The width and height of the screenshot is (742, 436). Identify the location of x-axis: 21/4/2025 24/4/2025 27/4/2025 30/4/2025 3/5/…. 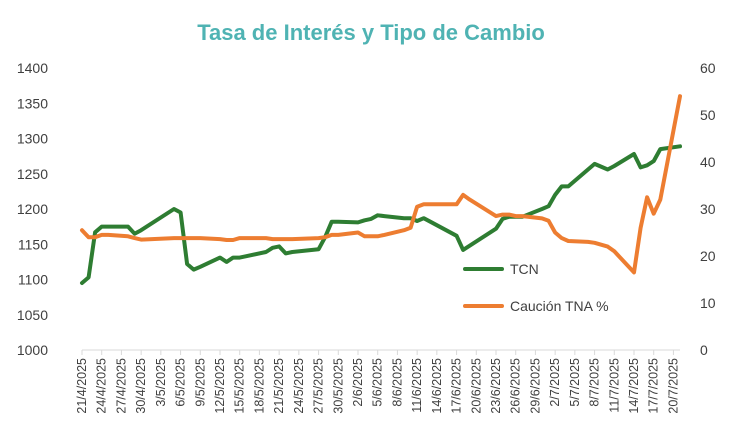
(377, 381).